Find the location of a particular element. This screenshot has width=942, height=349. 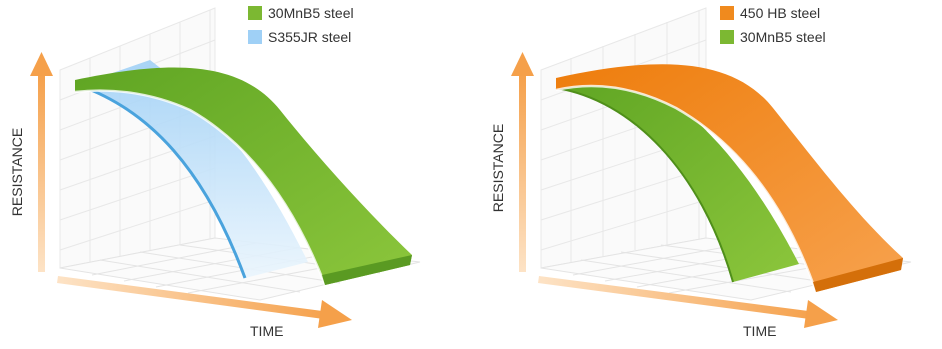

legend: 450 HB steel 30MnB5 steel is located at coordinates (773, 25).